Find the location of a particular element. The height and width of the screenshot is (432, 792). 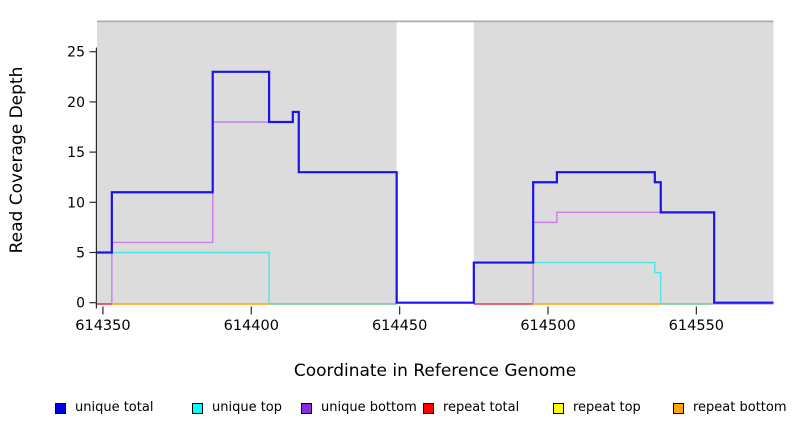

x-tick-label: 614550 is located at coordinates (696, 326).